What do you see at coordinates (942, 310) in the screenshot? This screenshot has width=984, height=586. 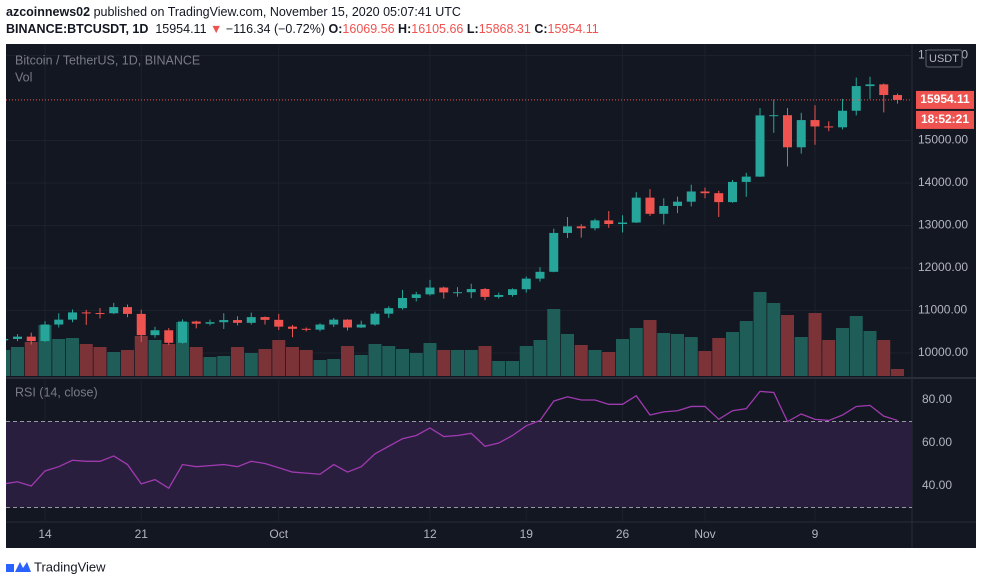 I see `y-tick-label: 11000.00` at bounding box center [942, 310].